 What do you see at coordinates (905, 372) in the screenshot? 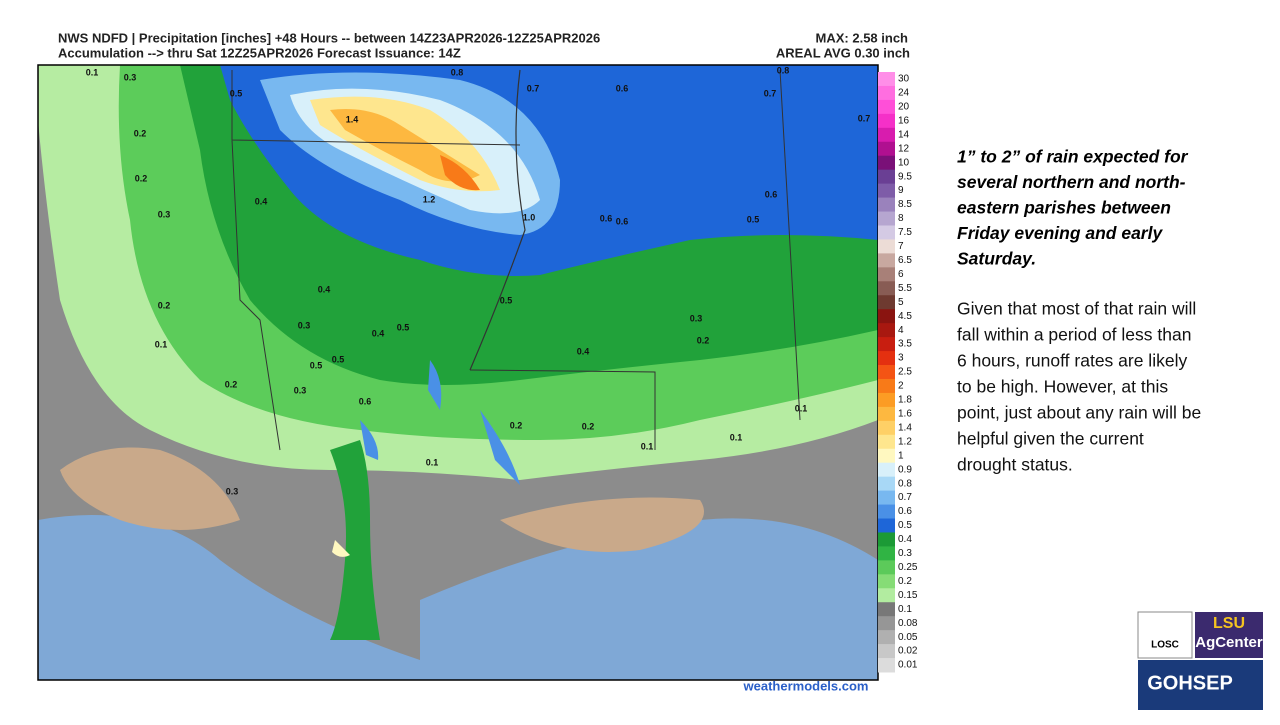
I see `legend-label: 2.5` at bounding box center [905, 372].